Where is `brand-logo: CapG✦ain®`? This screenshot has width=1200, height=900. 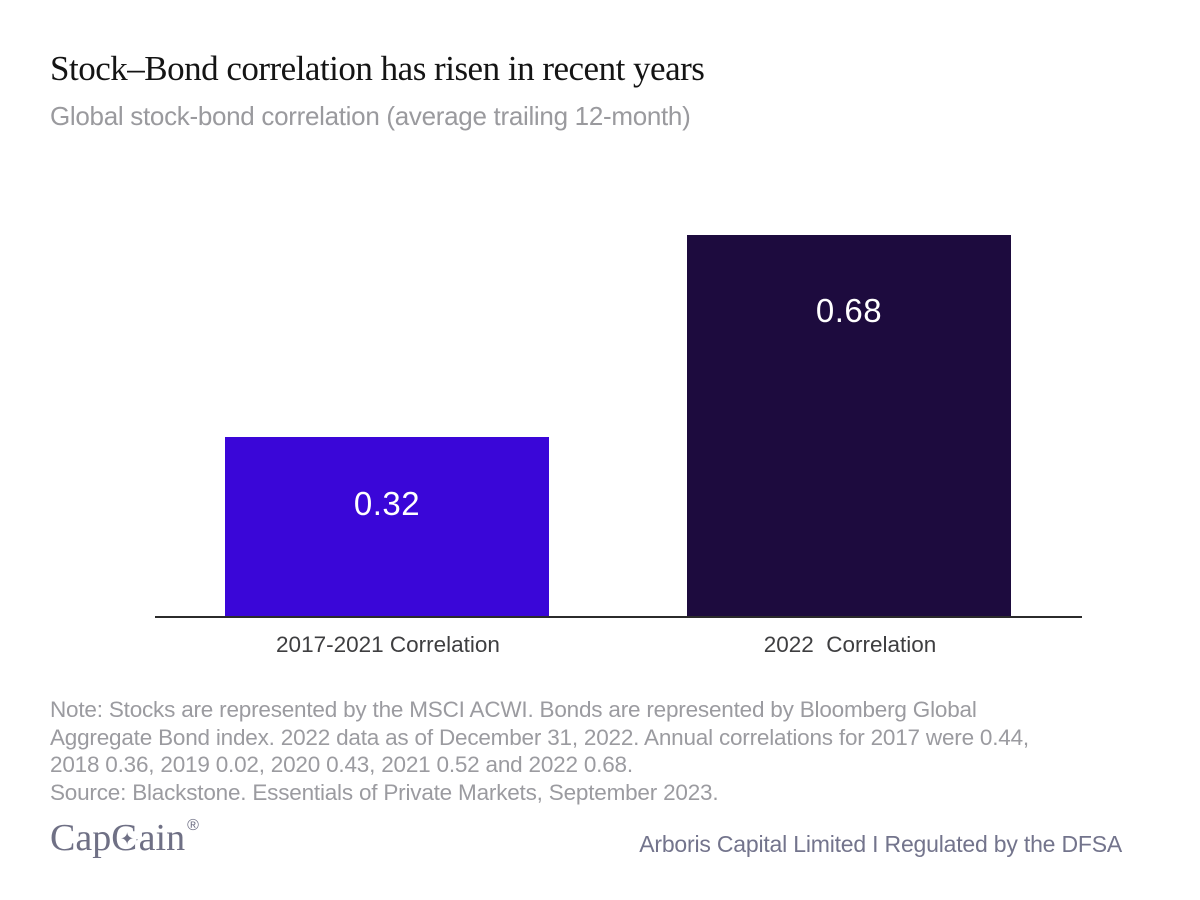 brand-logo: CapG✦ain® is located at coordinates (124, 838).